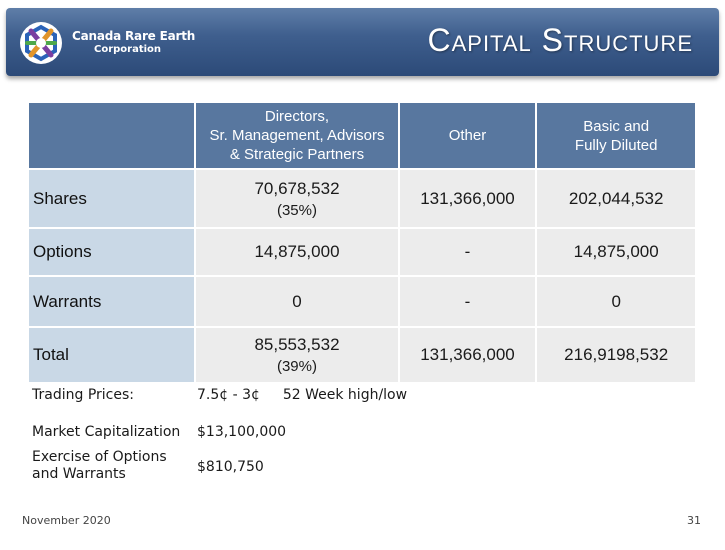 This screenshot has width=725, height=550. What do you see at coordinates (79, 474) in the screenshot?
I see `exercise-label-line2: and Warrants` at bounding box center [79, 474].